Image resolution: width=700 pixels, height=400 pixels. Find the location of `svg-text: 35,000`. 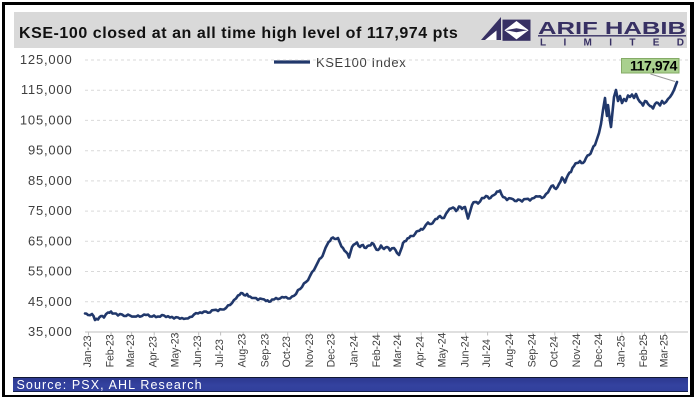

svg-text: 35,000 is located at coordinates (50, 331).